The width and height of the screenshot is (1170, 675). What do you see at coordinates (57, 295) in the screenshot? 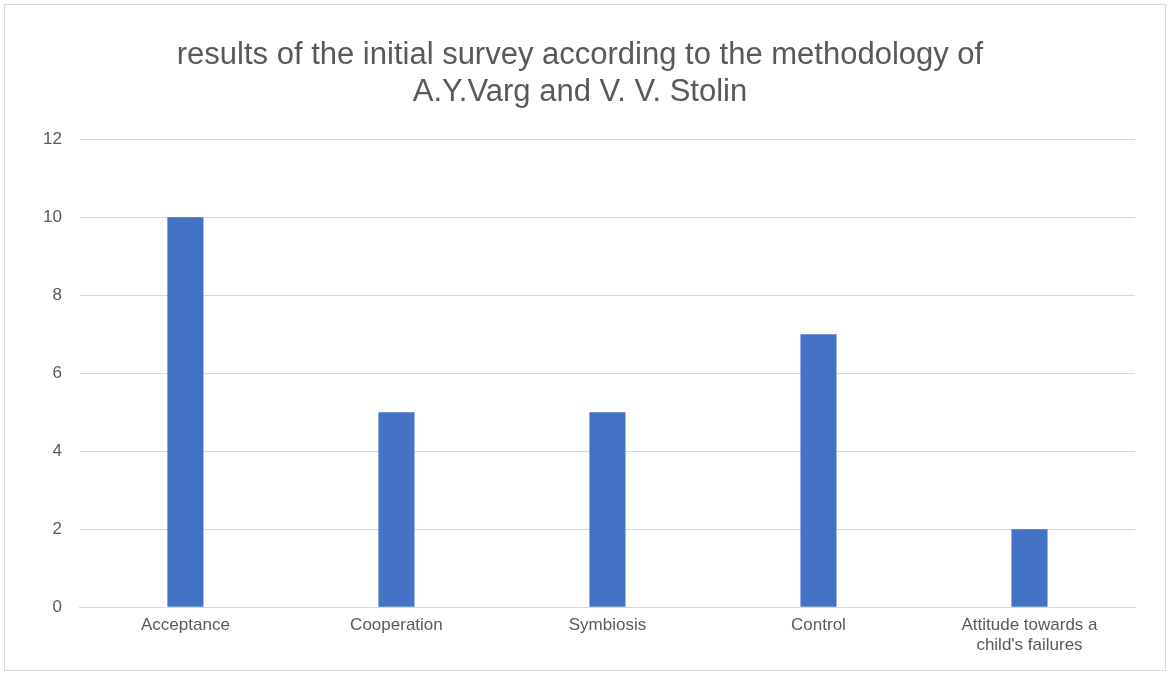
I see `y-tick-label: 8` at bounding box center [57, 295].